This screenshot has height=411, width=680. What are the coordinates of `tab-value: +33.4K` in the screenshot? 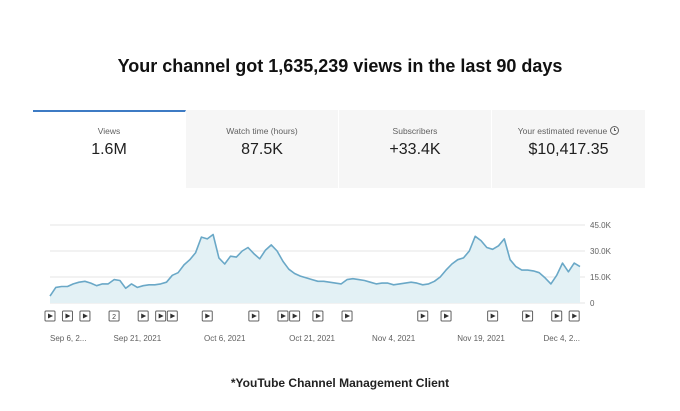 It's located at (415, 149).